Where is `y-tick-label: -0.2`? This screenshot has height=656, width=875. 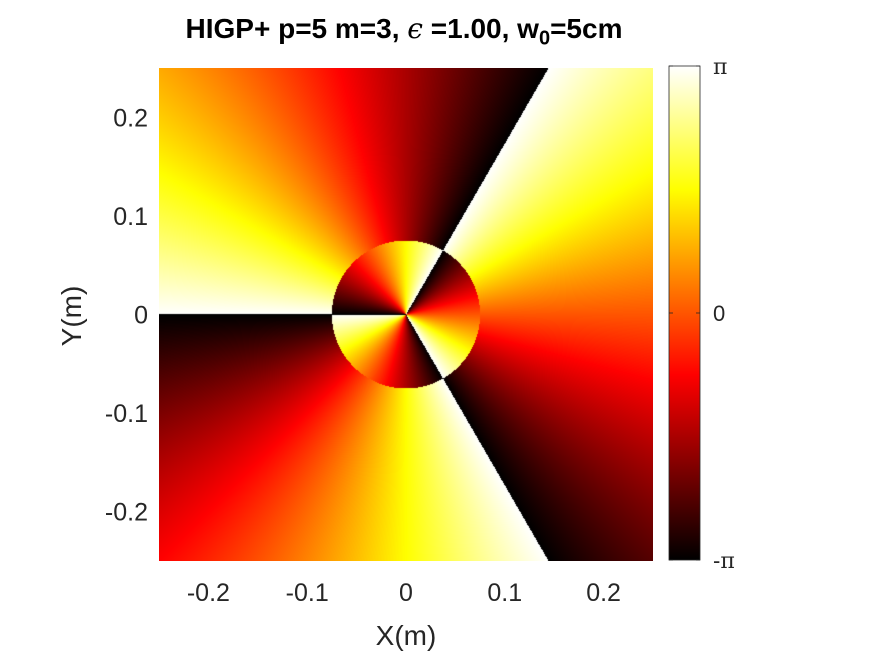 y-tick-label: -0.2 is located at coordinates (126, 513).